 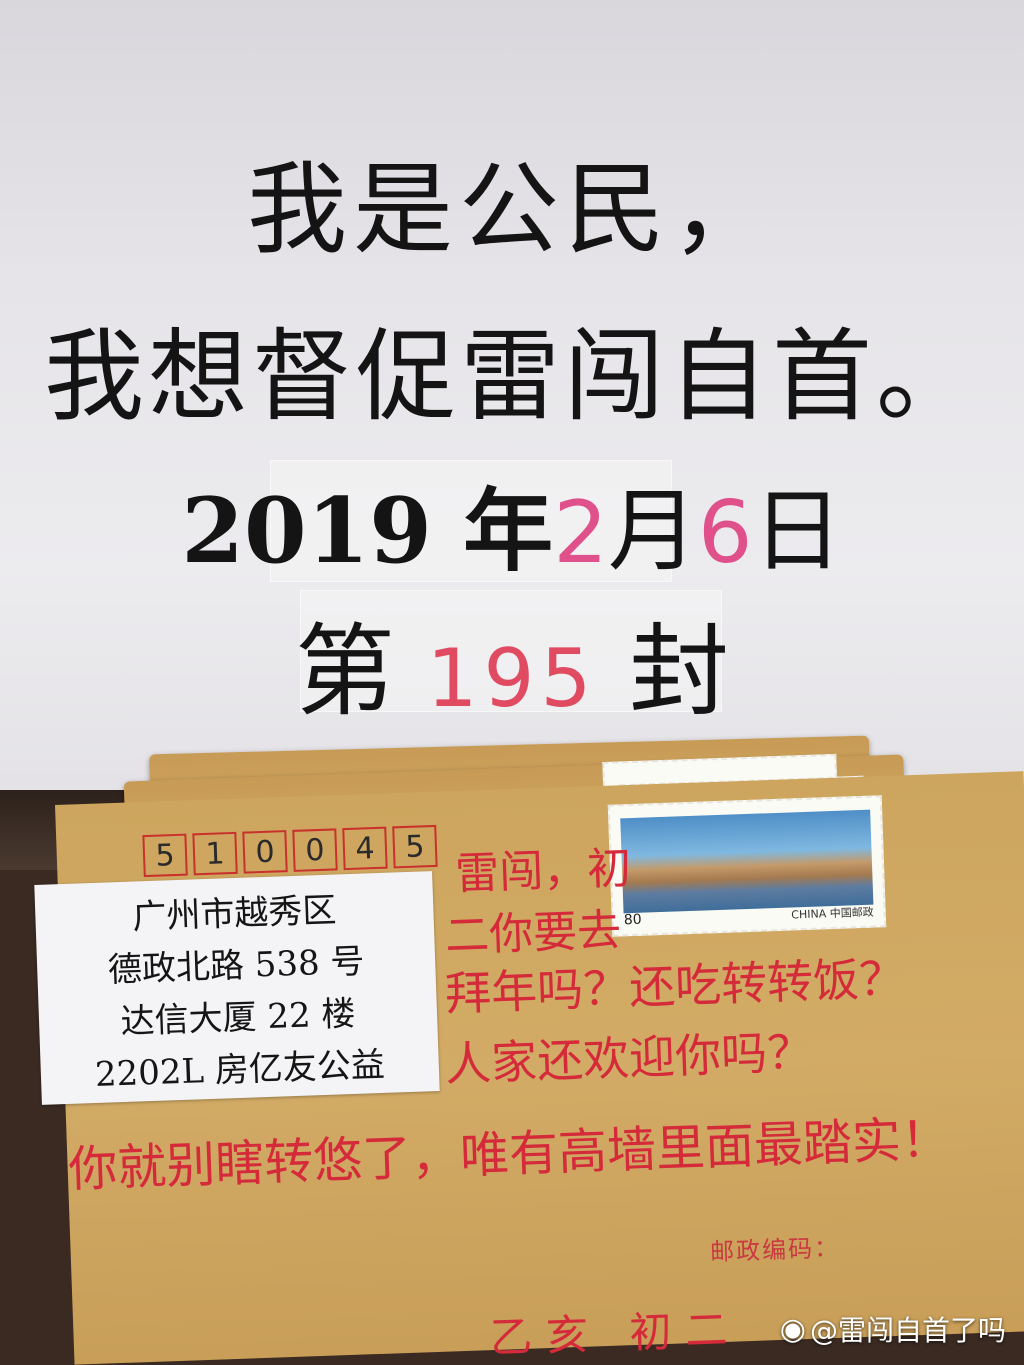 What do you see at coordinates (215, 853) in the screenshot?
I see `postcode-digit: 1` at bounding box center [215, 853].